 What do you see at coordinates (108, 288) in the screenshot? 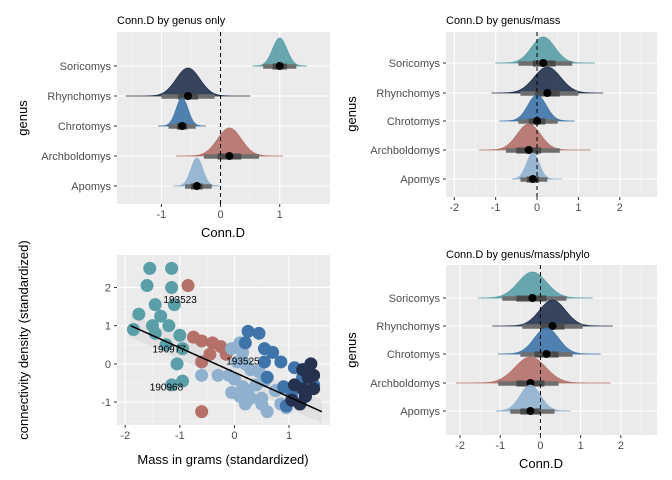
I see `y-tick-label: 2` at bounding box center [108, 288].